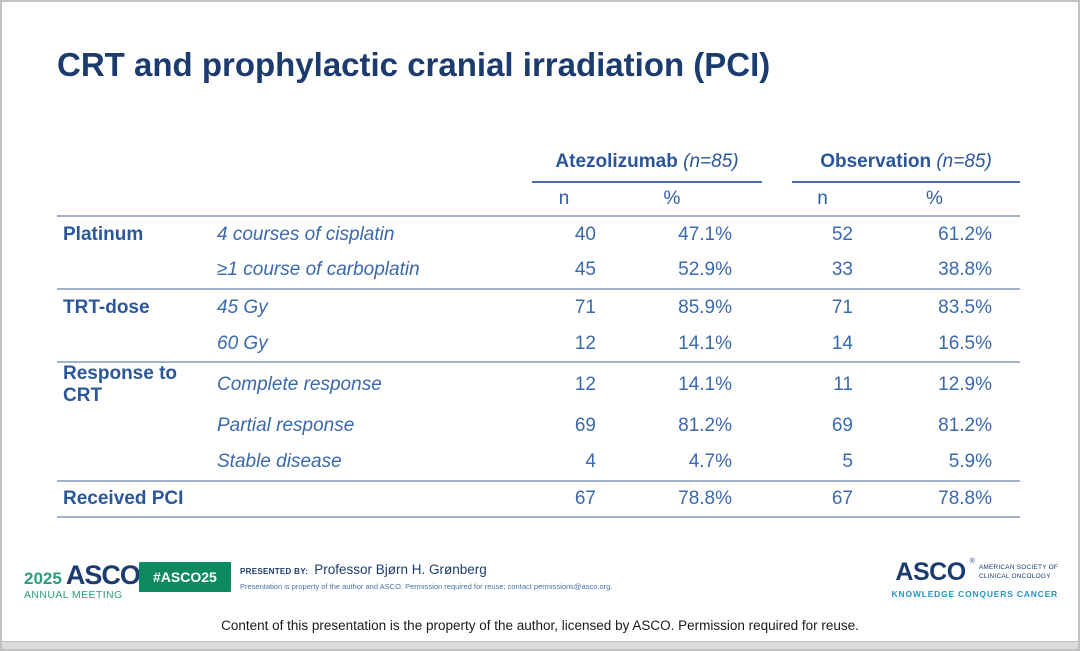 The image size is (1080, 651). What do you see at coordinates (842, 270) in the screenshot?
I see `observation-n-value: 33` at bounding box center [842, 270].